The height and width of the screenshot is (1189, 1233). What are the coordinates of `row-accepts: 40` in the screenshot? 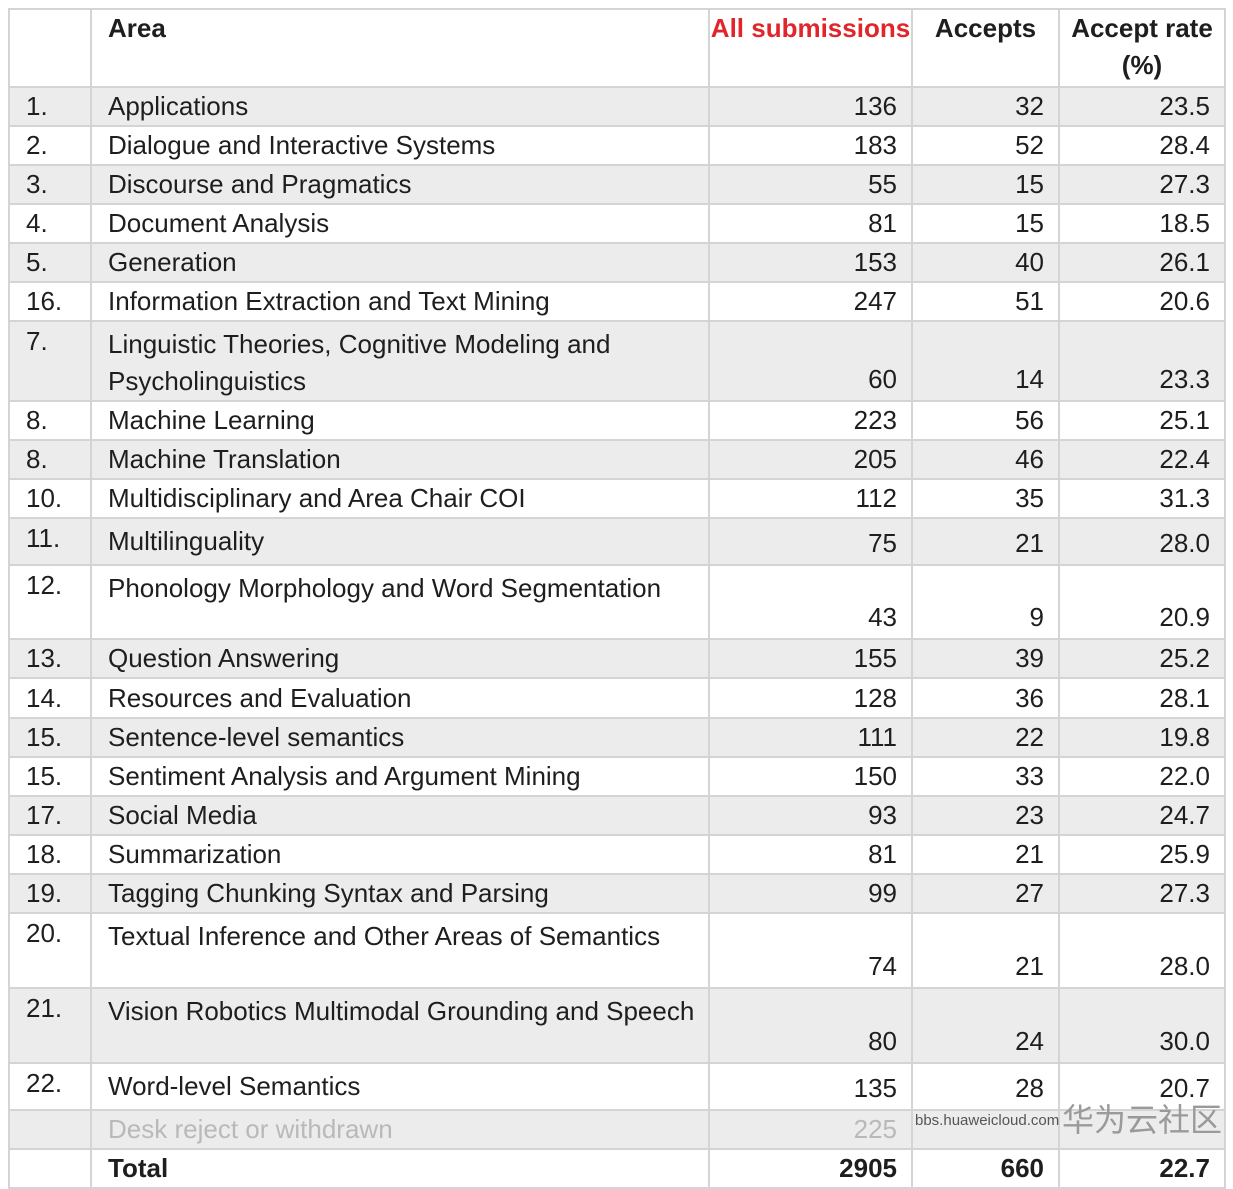 It's located at (985, 262).